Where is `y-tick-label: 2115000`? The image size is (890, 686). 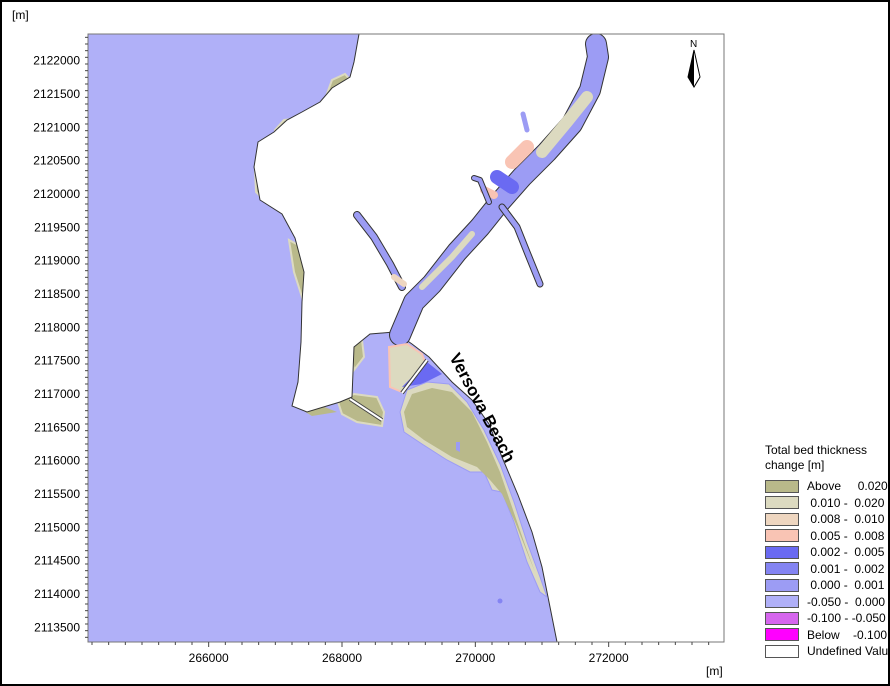
y-tick-label: 2115000 is located at coordinates (57, 527).